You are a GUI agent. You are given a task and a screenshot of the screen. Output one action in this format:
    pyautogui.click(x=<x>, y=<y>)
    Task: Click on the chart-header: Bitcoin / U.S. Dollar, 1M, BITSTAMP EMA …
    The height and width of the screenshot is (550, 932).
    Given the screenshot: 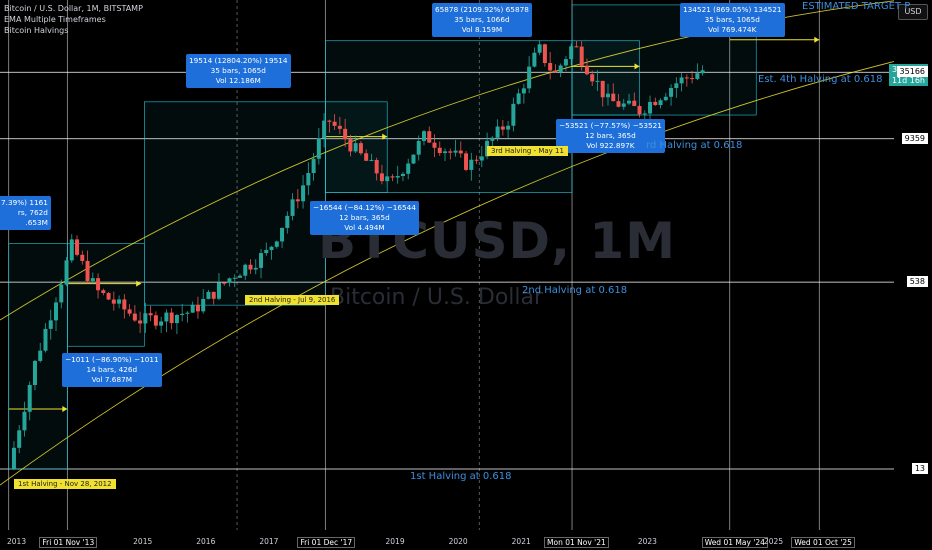 What is the action you would take?
    pyautogui.click(x=73, y=19)
    